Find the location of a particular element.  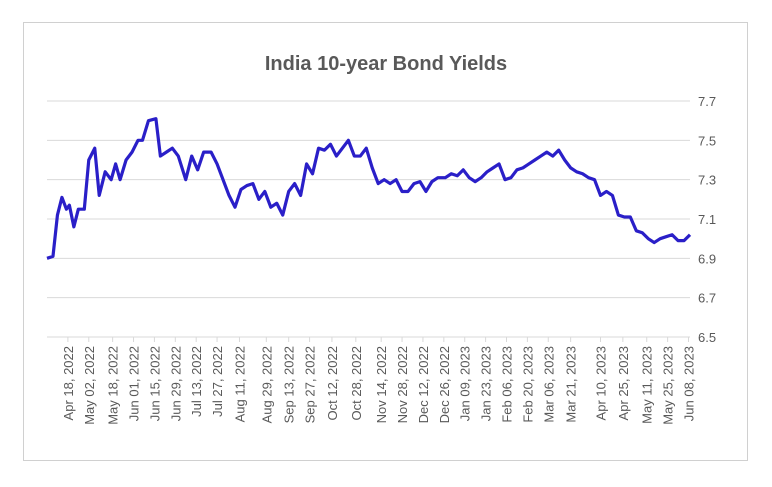

x-tick-label: Jun 15, 2022 is located at coordinates (154, 383).